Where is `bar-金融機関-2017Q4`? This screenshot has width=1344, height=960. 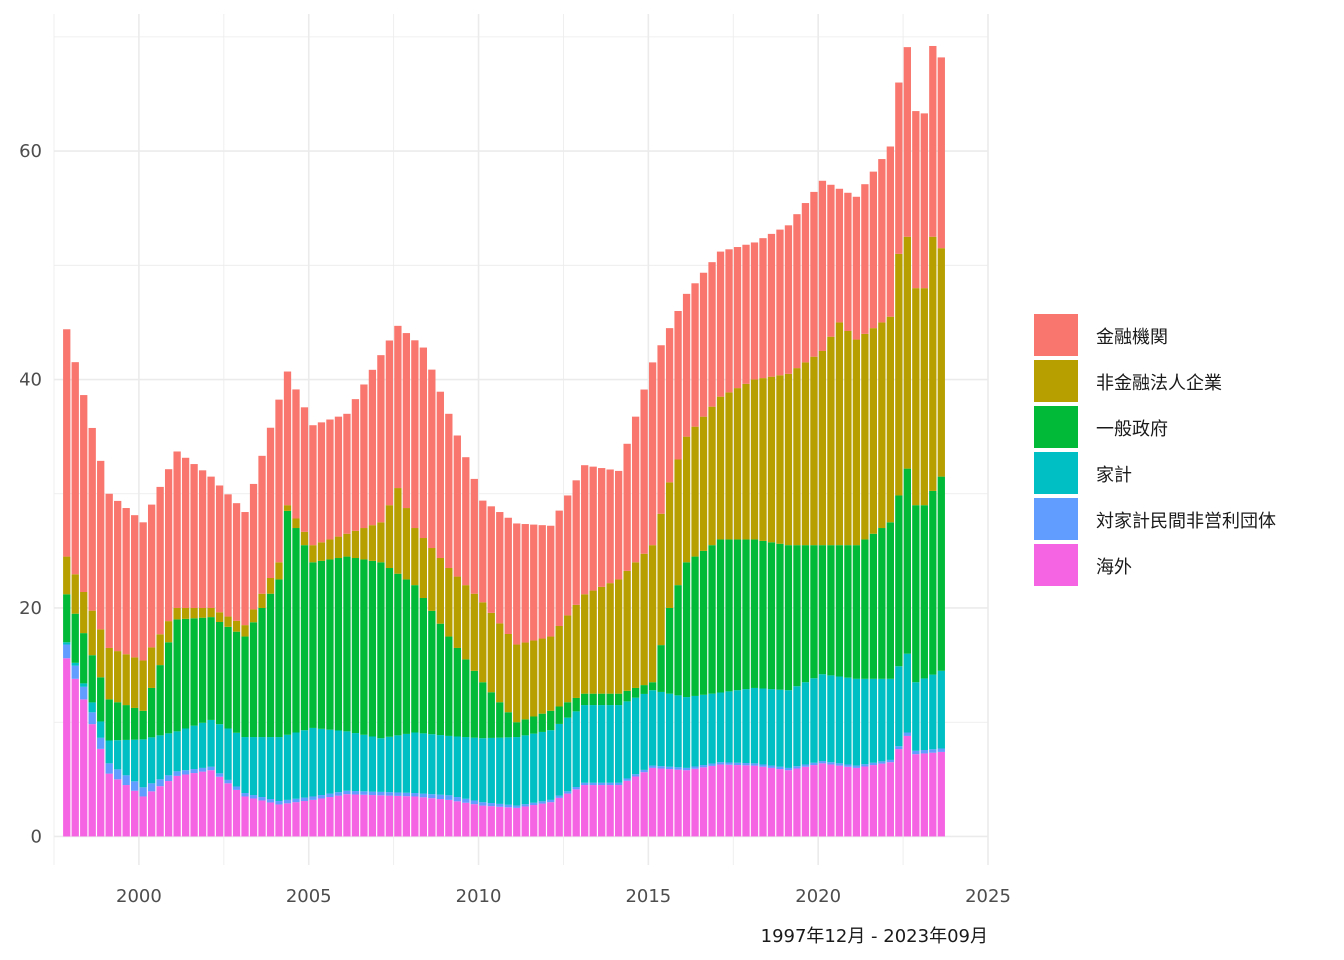 bar-金融機関-2017Q4 is located at coordinates (746, 314).